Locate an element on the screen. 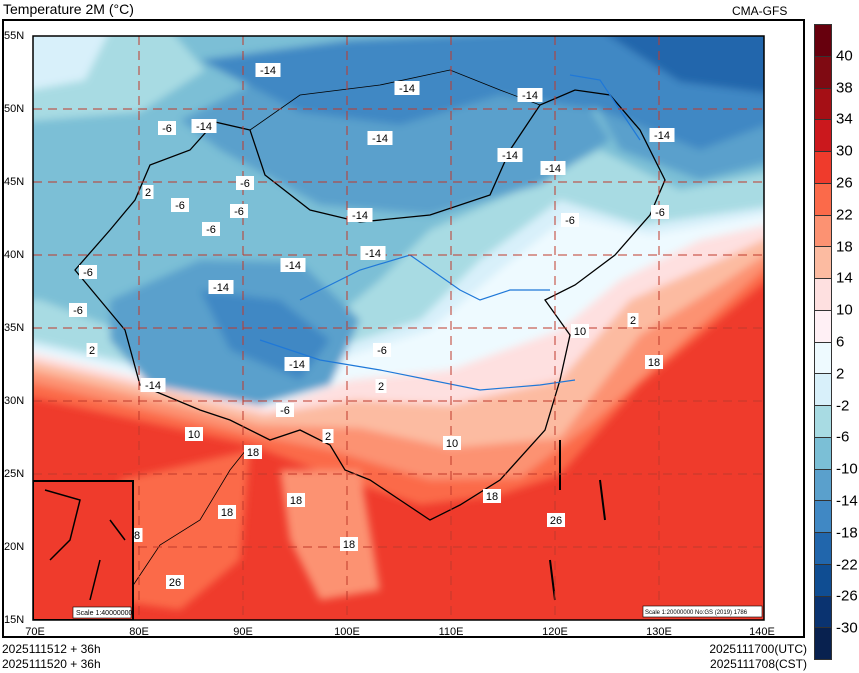  valid-time-cst: 2025111708(CST) is located at coordinates (758, 664).